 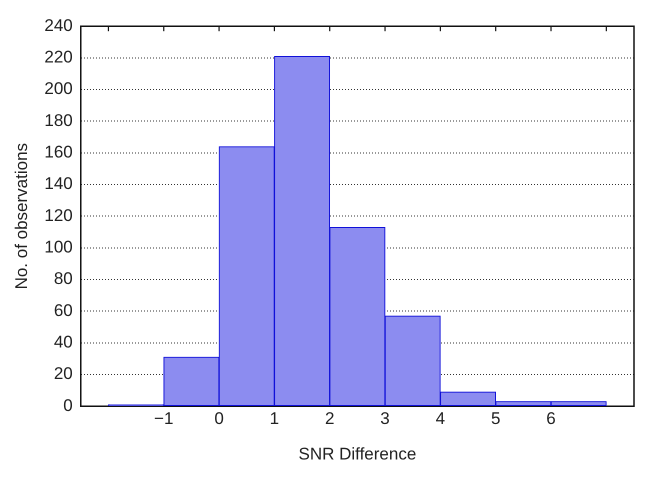 What do you see at coordinates (164, 418) in the screenshot?
I see `x-tick-label: −1` at bounding box center [164, 418].